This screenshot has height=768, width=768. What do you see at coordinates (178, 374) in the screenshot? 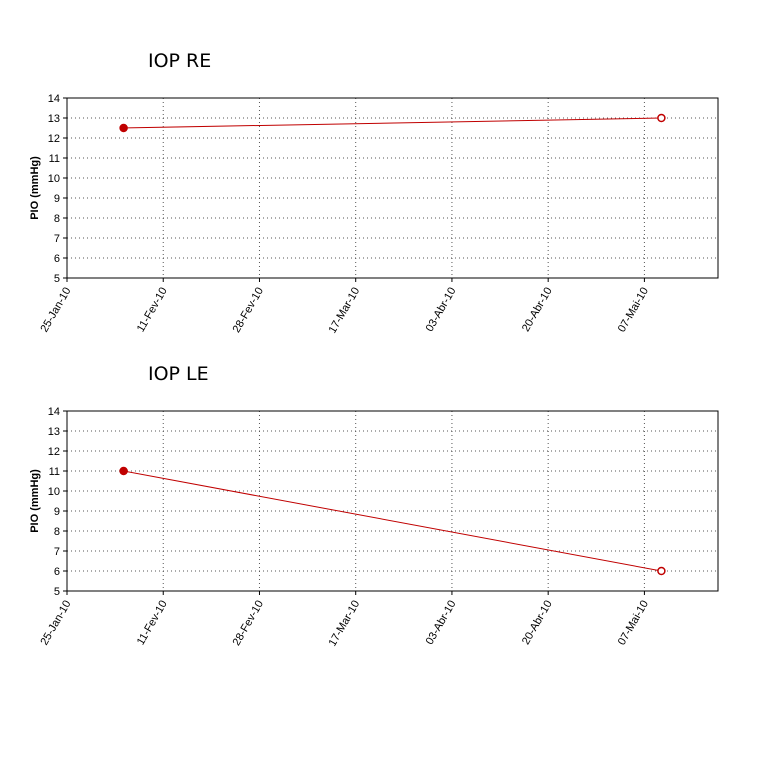
I see `chart-title: IOP LE` at bounding box center [178, 374].